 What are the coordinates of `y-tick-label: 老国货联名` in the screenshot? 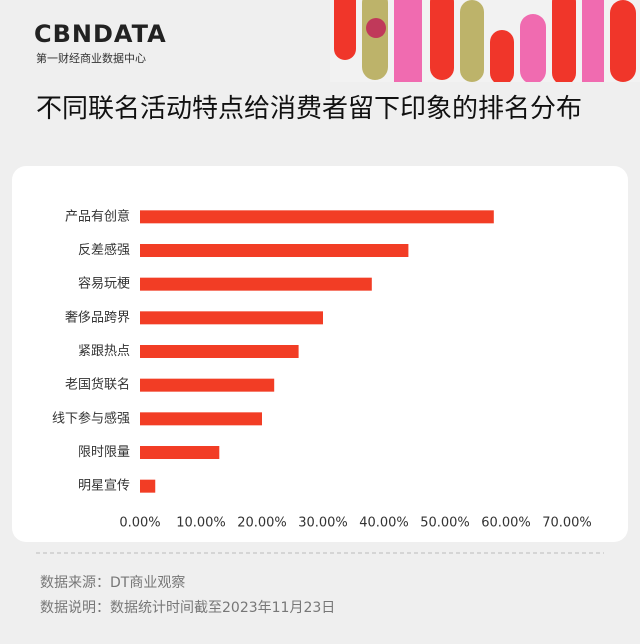 It's located at (97, 385).